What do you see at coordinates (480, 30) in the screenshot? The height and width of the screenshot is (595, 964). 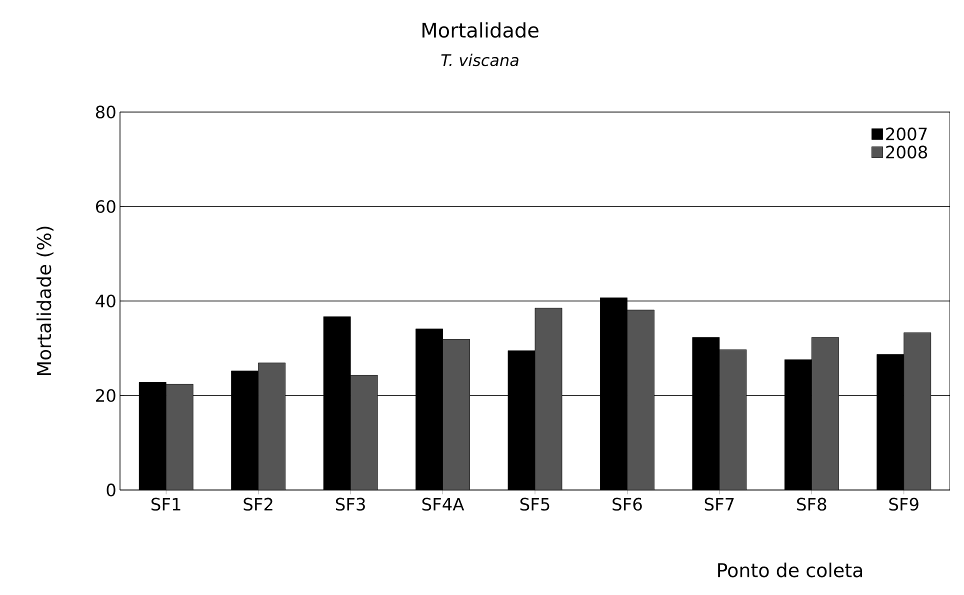 I see `chart-title: Mortalidade` at bounding box center [480, 30].